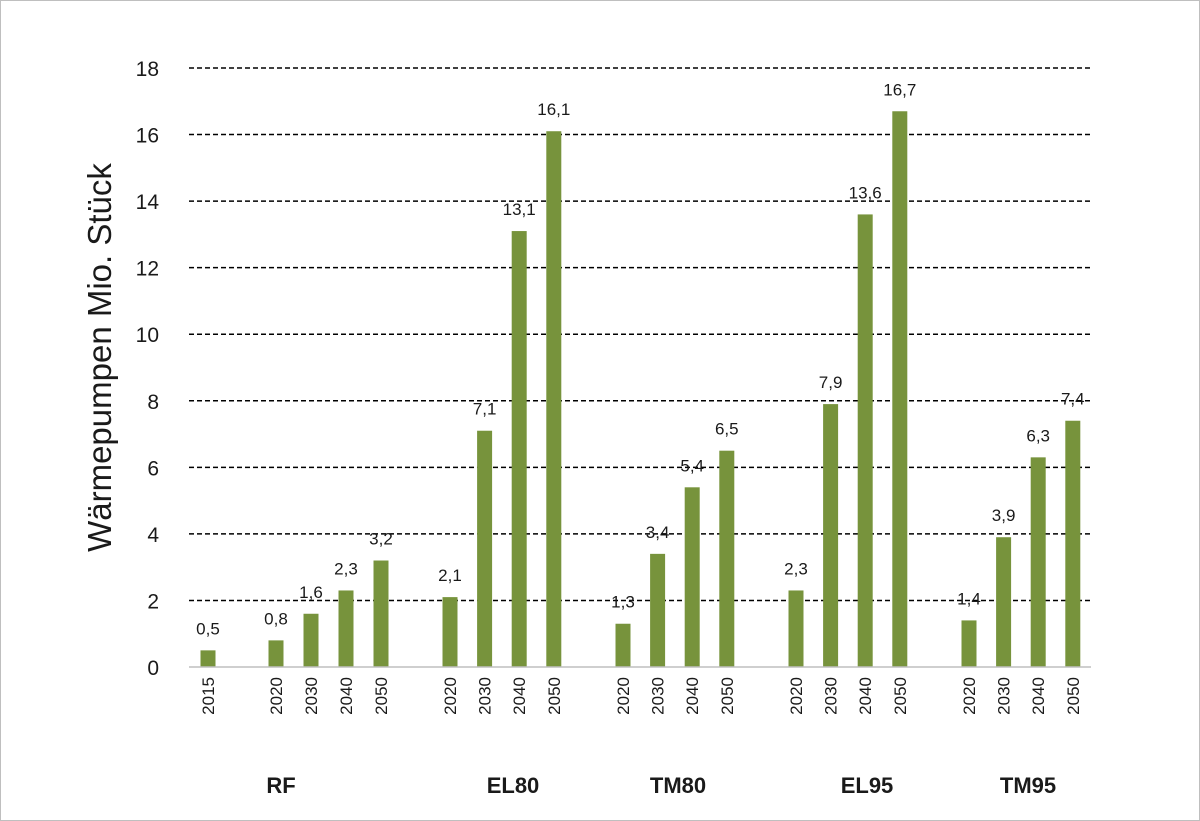 The height and width of the screenshot is (821, 1200). I want to click on x-tick-label: 2015, so click(208, 696).